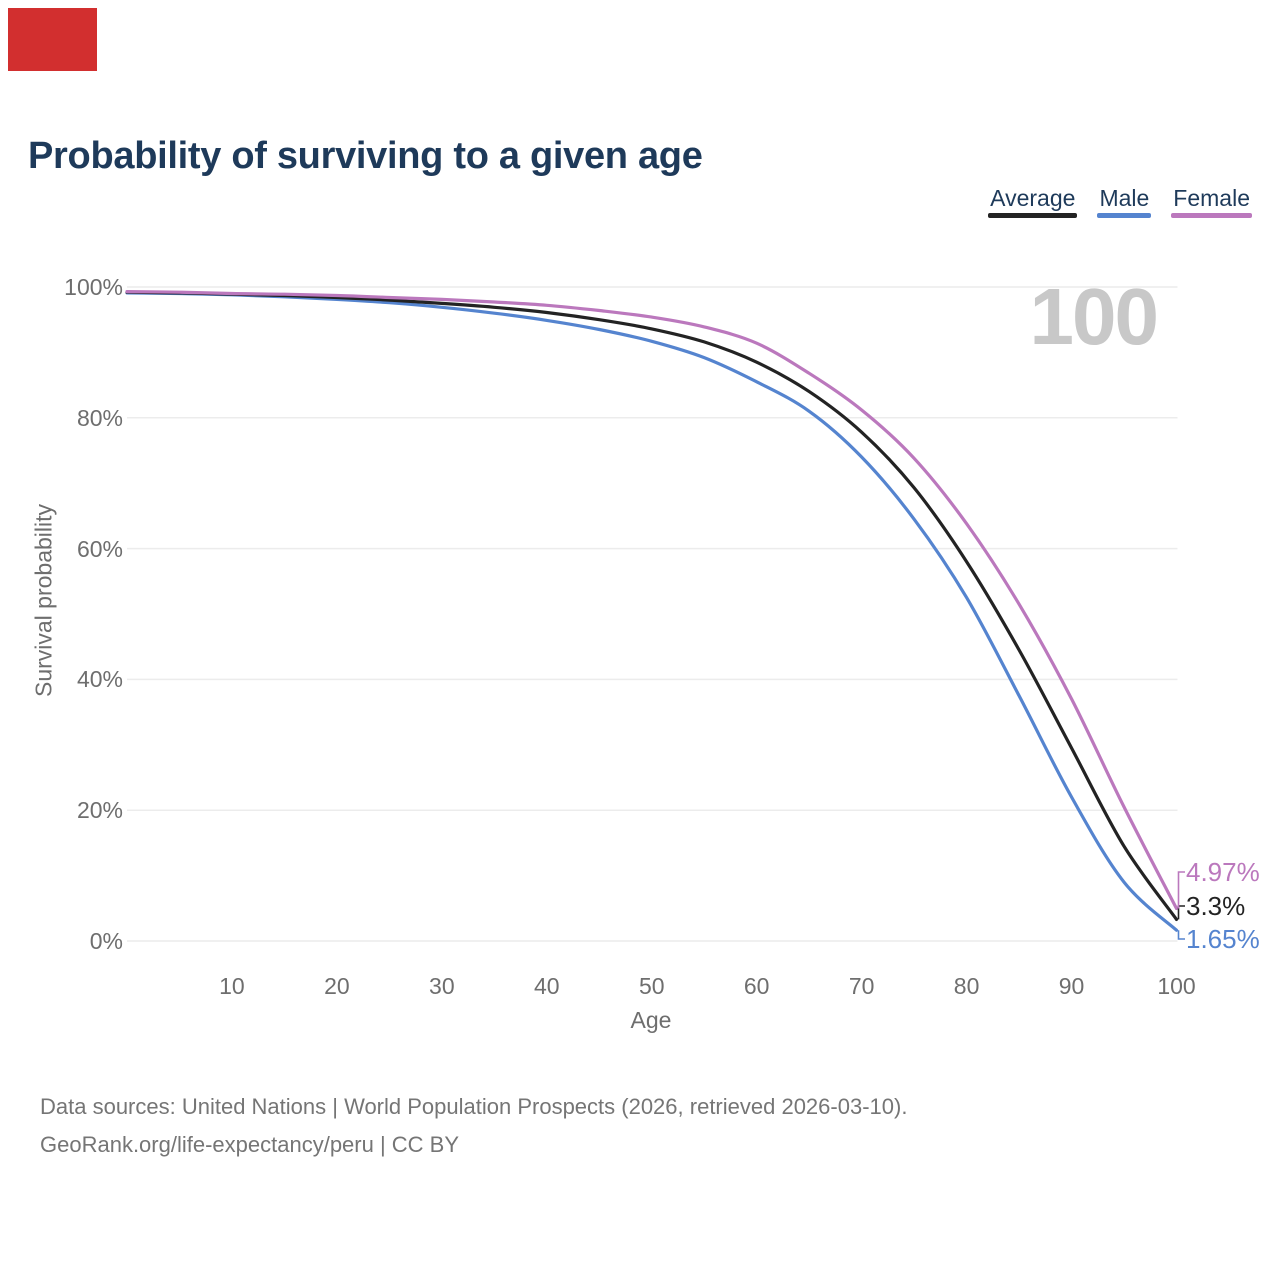  Describe the element at coordinates (250, 1144) in the screenshot. I see `footer-line-2: GeoRank.org/life-expectancy/peru | CC BY` at that location.